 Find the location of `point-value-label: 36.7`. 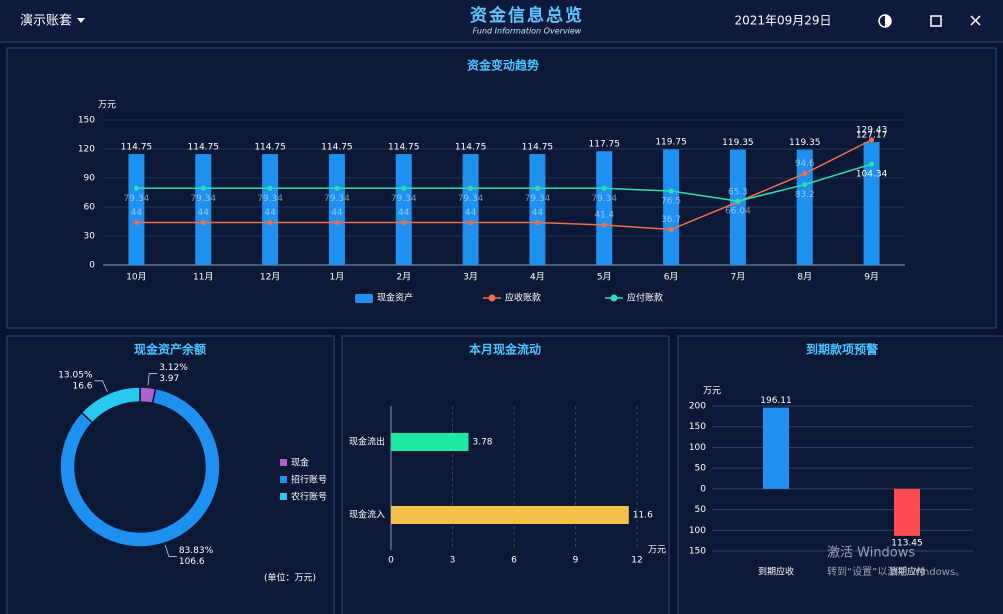

point-value-label: 36.7 is located at coordinates (671, 220).